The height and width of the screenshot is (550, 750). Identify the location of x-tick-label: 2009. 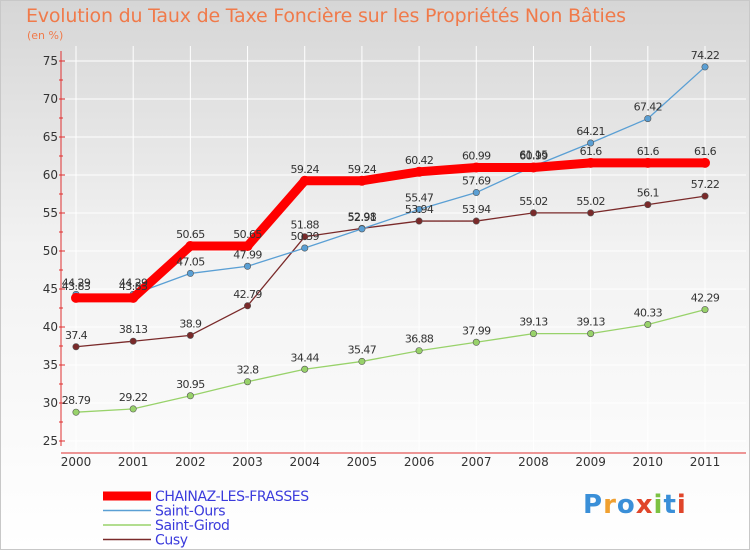
(590, 462).